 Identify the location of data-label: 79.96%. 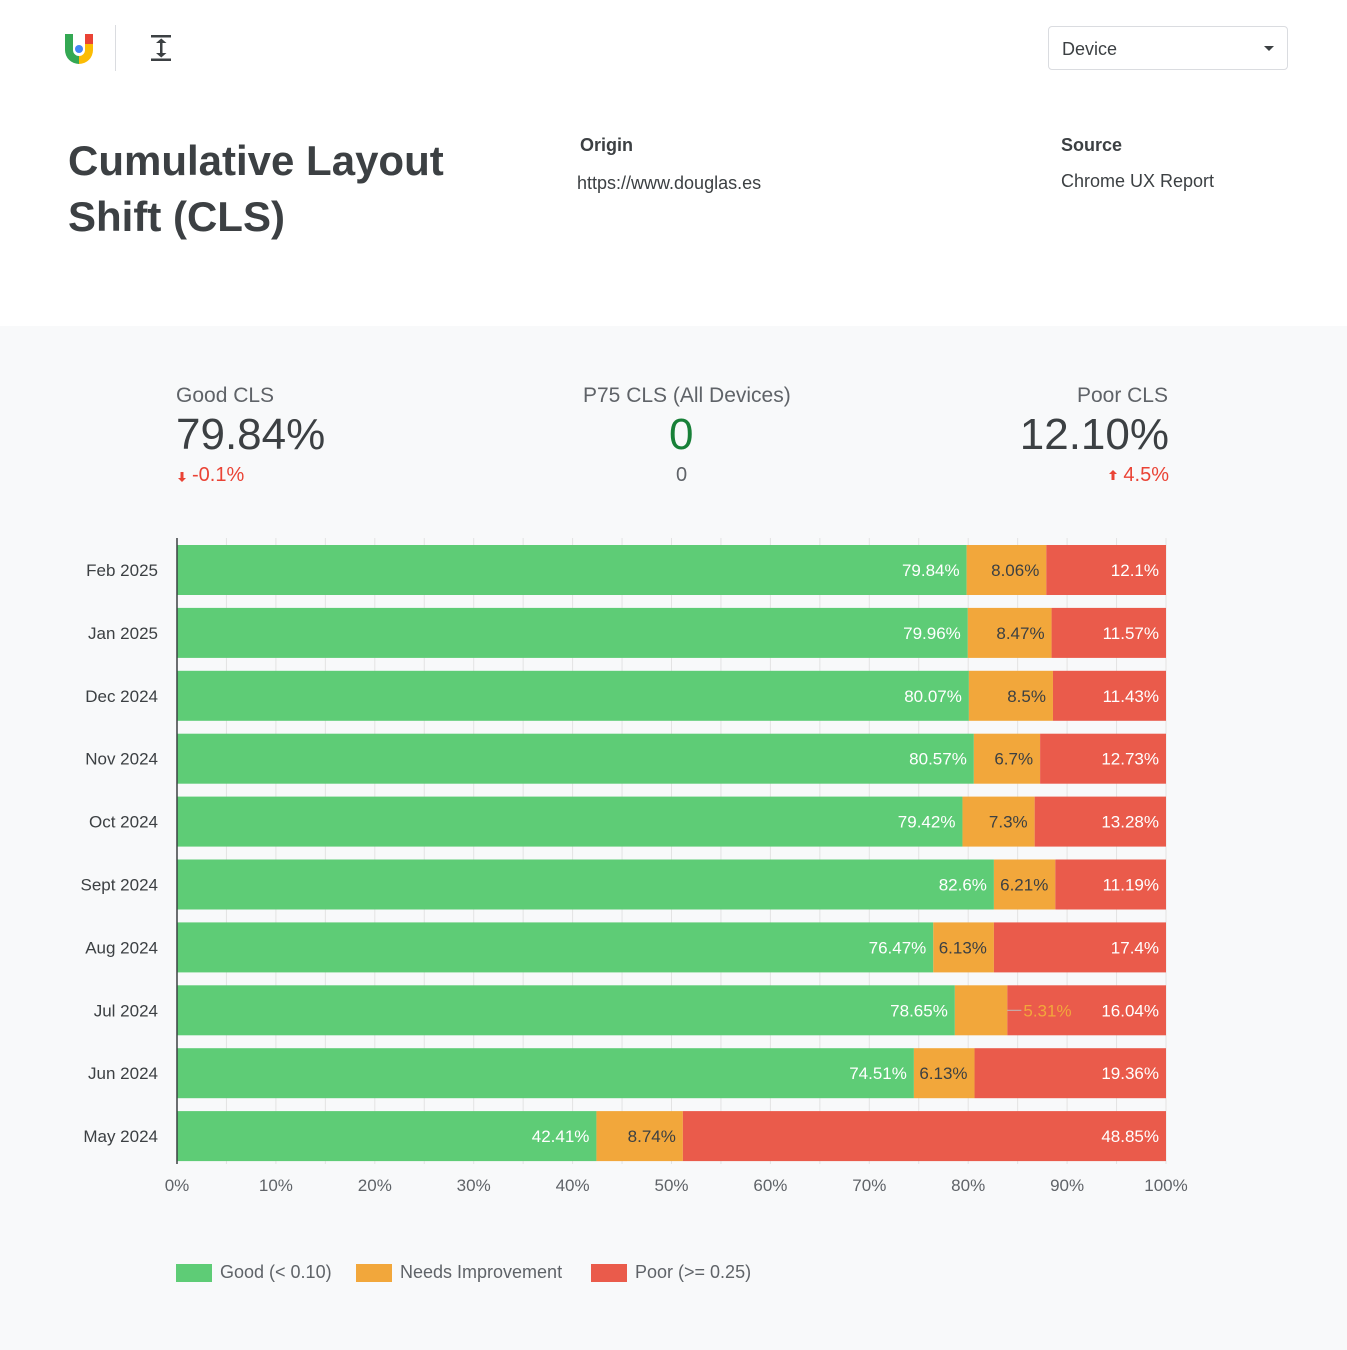
(932, 633).